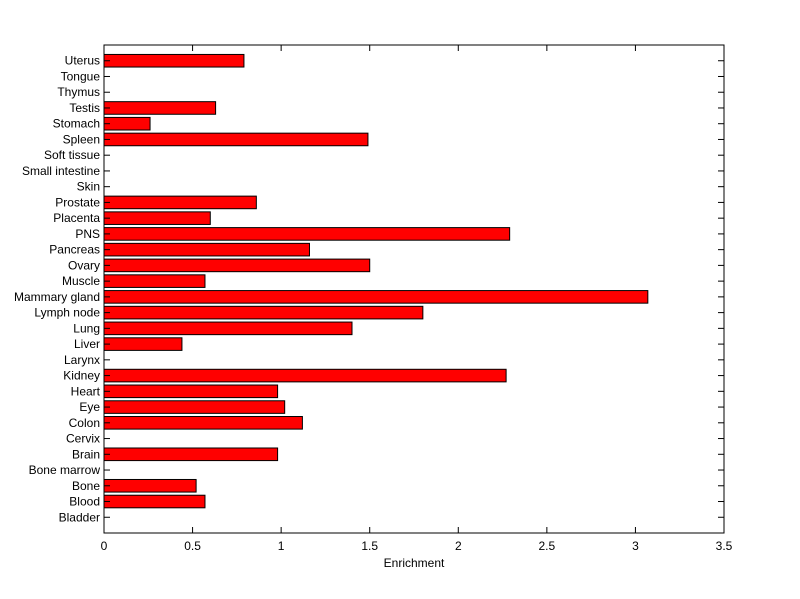  What do you see at coordinates (76, 124) in the screenshot?
I see `y-tick-label: Stomach` at bounding box center [76, 124].